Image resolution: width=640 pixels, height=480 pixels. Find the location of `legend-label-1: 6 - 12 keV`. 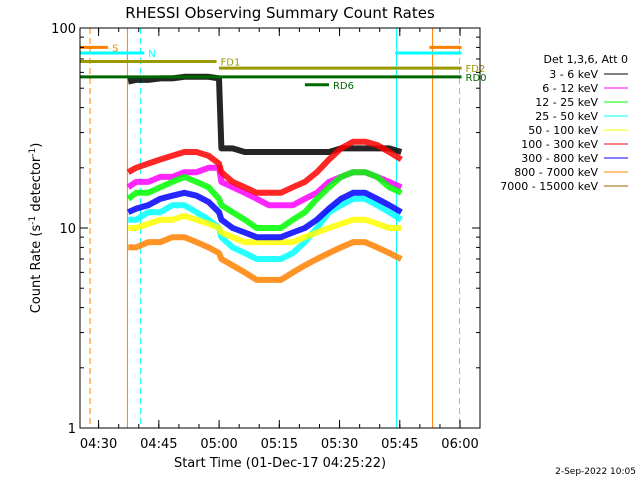

legend-label-1: 6 - 12 keV is located at coordinates (570, 88).